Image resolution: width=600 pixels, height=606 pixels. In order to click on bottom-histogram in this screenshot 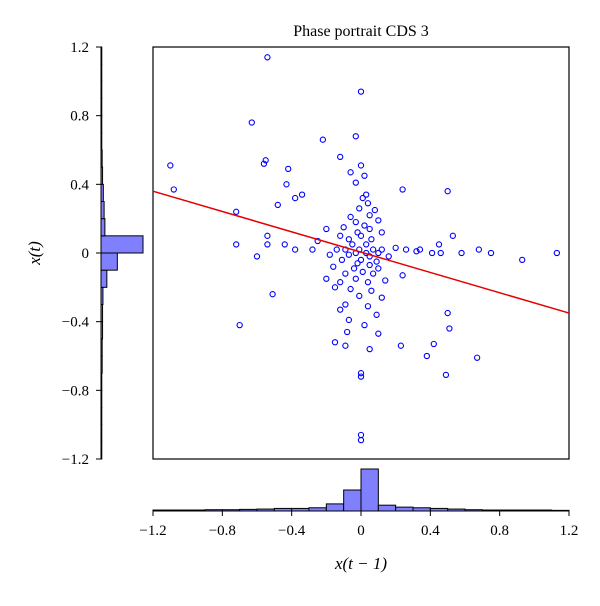, I will do `click(361, 490)`.